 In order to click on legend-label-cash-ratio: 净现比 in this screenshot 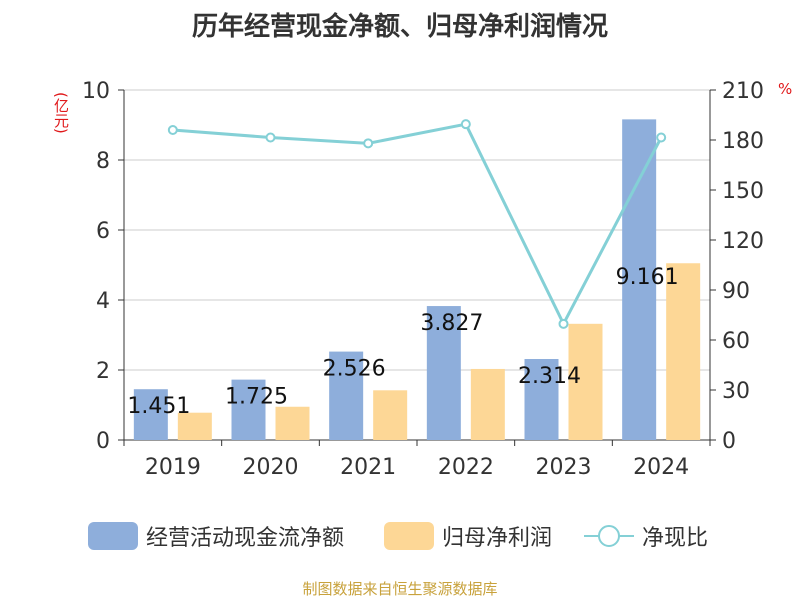, I will do `click(675, 538)`.